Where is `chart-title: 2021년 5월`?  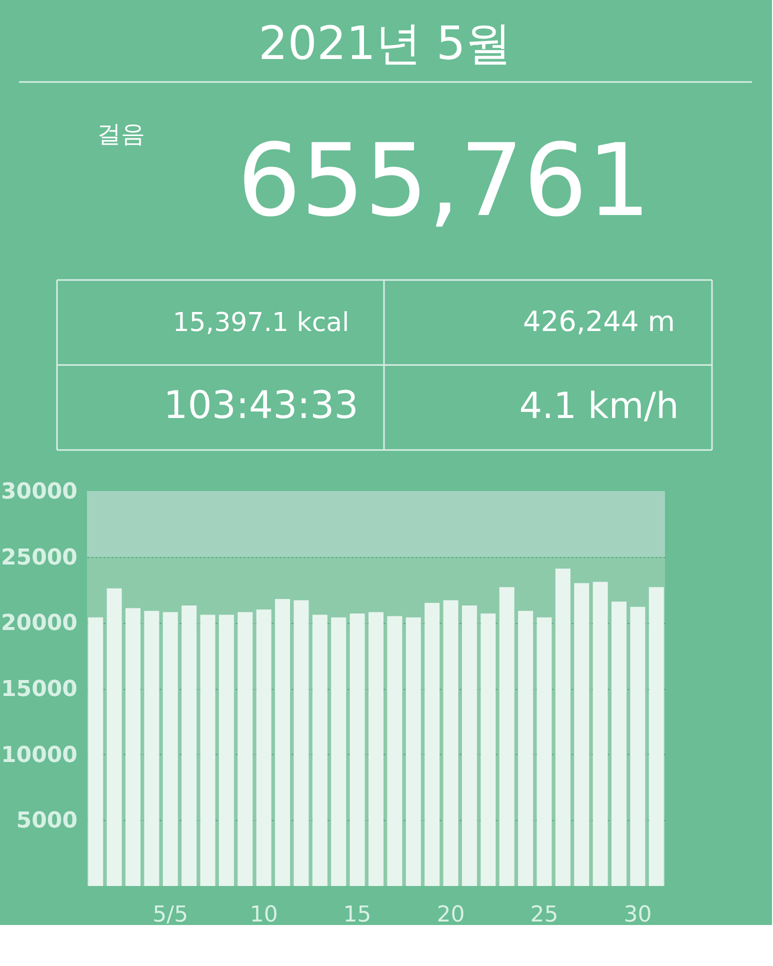
chart-title: 2021년 5월 is located at coordinates (385, 43).